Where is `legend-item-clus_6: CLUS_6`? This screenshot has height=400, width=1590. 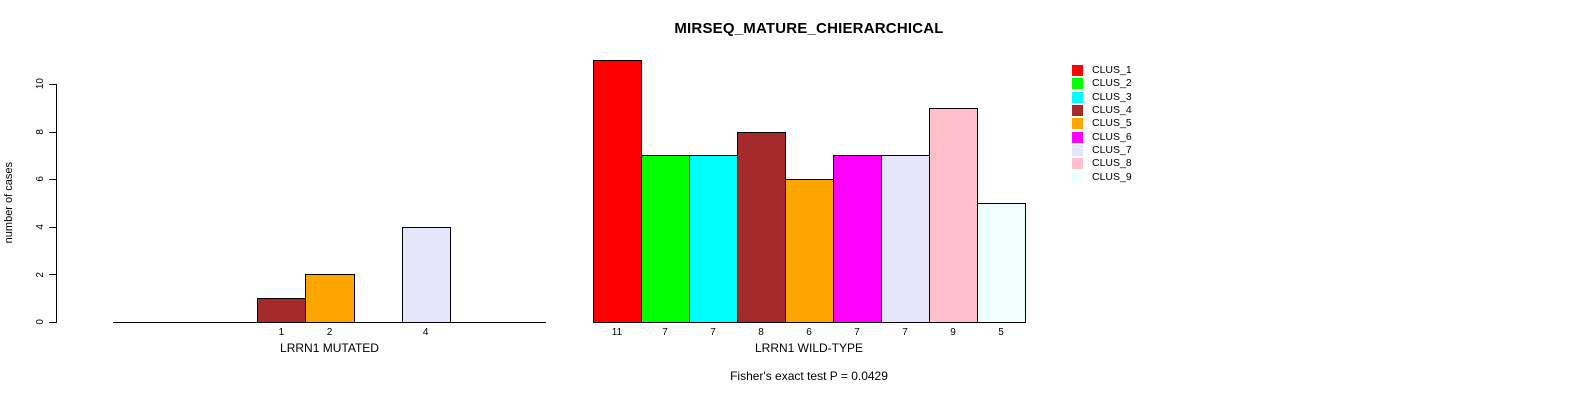
legend-item-clus_6: CLUS_6 is located at coordinates (1102, 136).